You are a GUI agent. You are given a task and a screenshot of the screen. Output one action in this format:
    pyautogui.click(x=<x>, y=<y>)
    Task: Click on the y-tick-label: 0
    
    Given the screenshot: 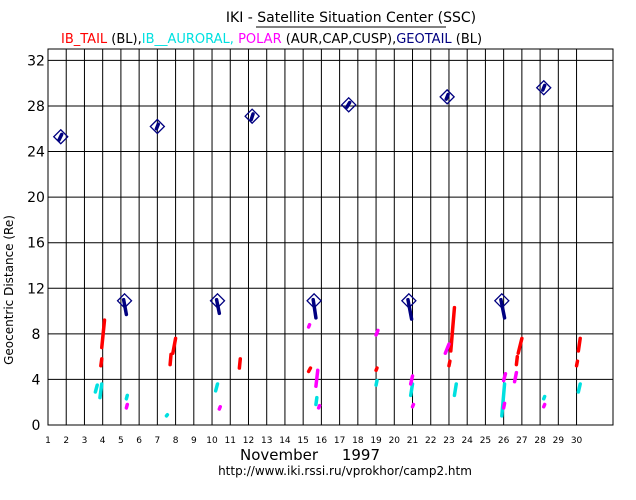 What is the action you would take?
    pyautogui.click(x=36, y=426)
    